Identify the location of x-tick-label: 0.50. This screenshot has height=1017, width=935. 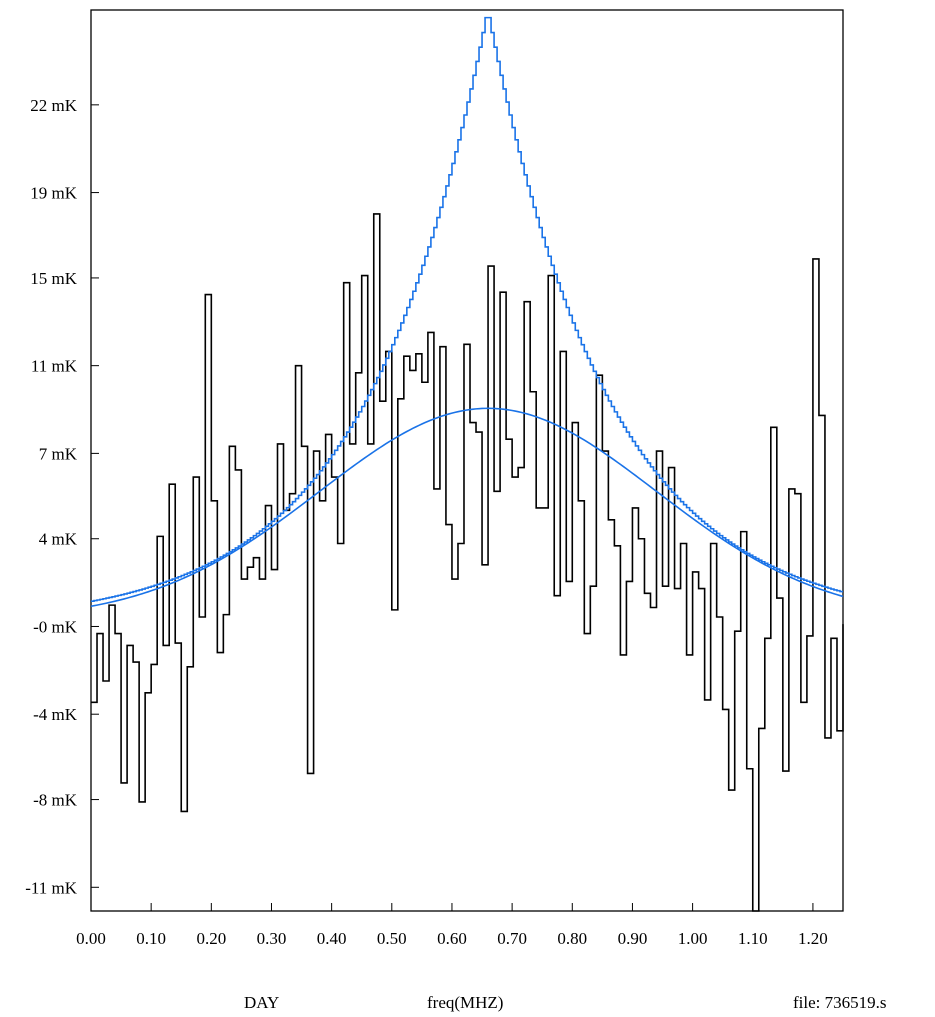
(392, 938).